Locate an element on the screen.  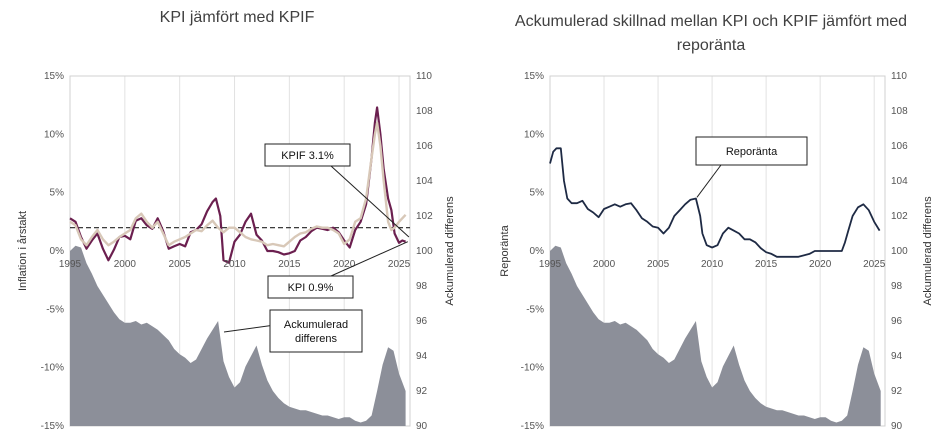
y-axis-label-left: Reporänta is located at coordinates (505, 250).